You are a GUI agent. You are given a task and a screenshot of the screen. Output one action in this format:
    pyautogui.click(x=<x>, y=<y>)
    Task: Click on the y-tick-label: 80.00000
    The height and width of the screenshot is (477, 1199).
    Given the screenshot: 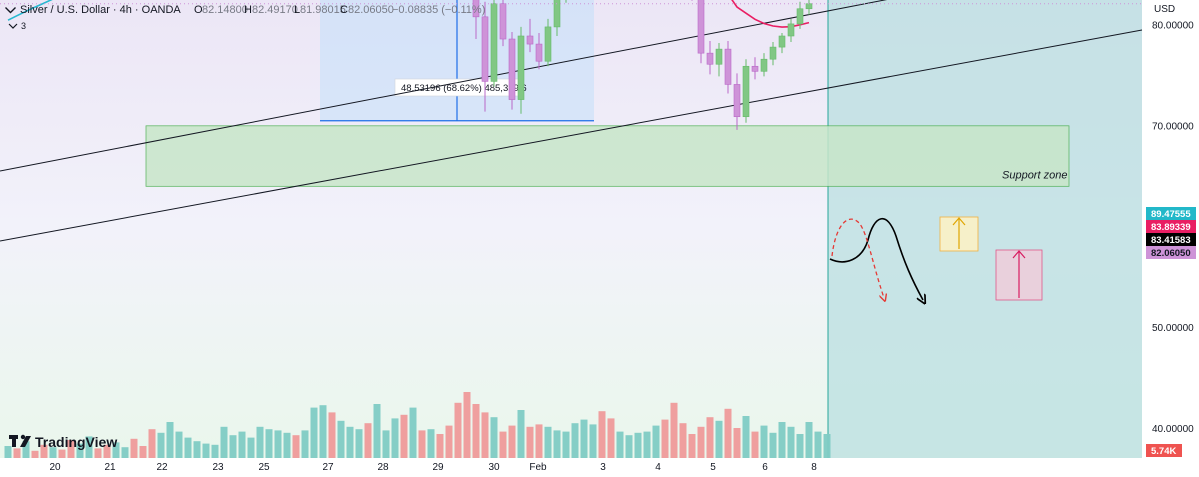 What is the action you would take?
    pyautogui.click(x=1173, y=25)
    